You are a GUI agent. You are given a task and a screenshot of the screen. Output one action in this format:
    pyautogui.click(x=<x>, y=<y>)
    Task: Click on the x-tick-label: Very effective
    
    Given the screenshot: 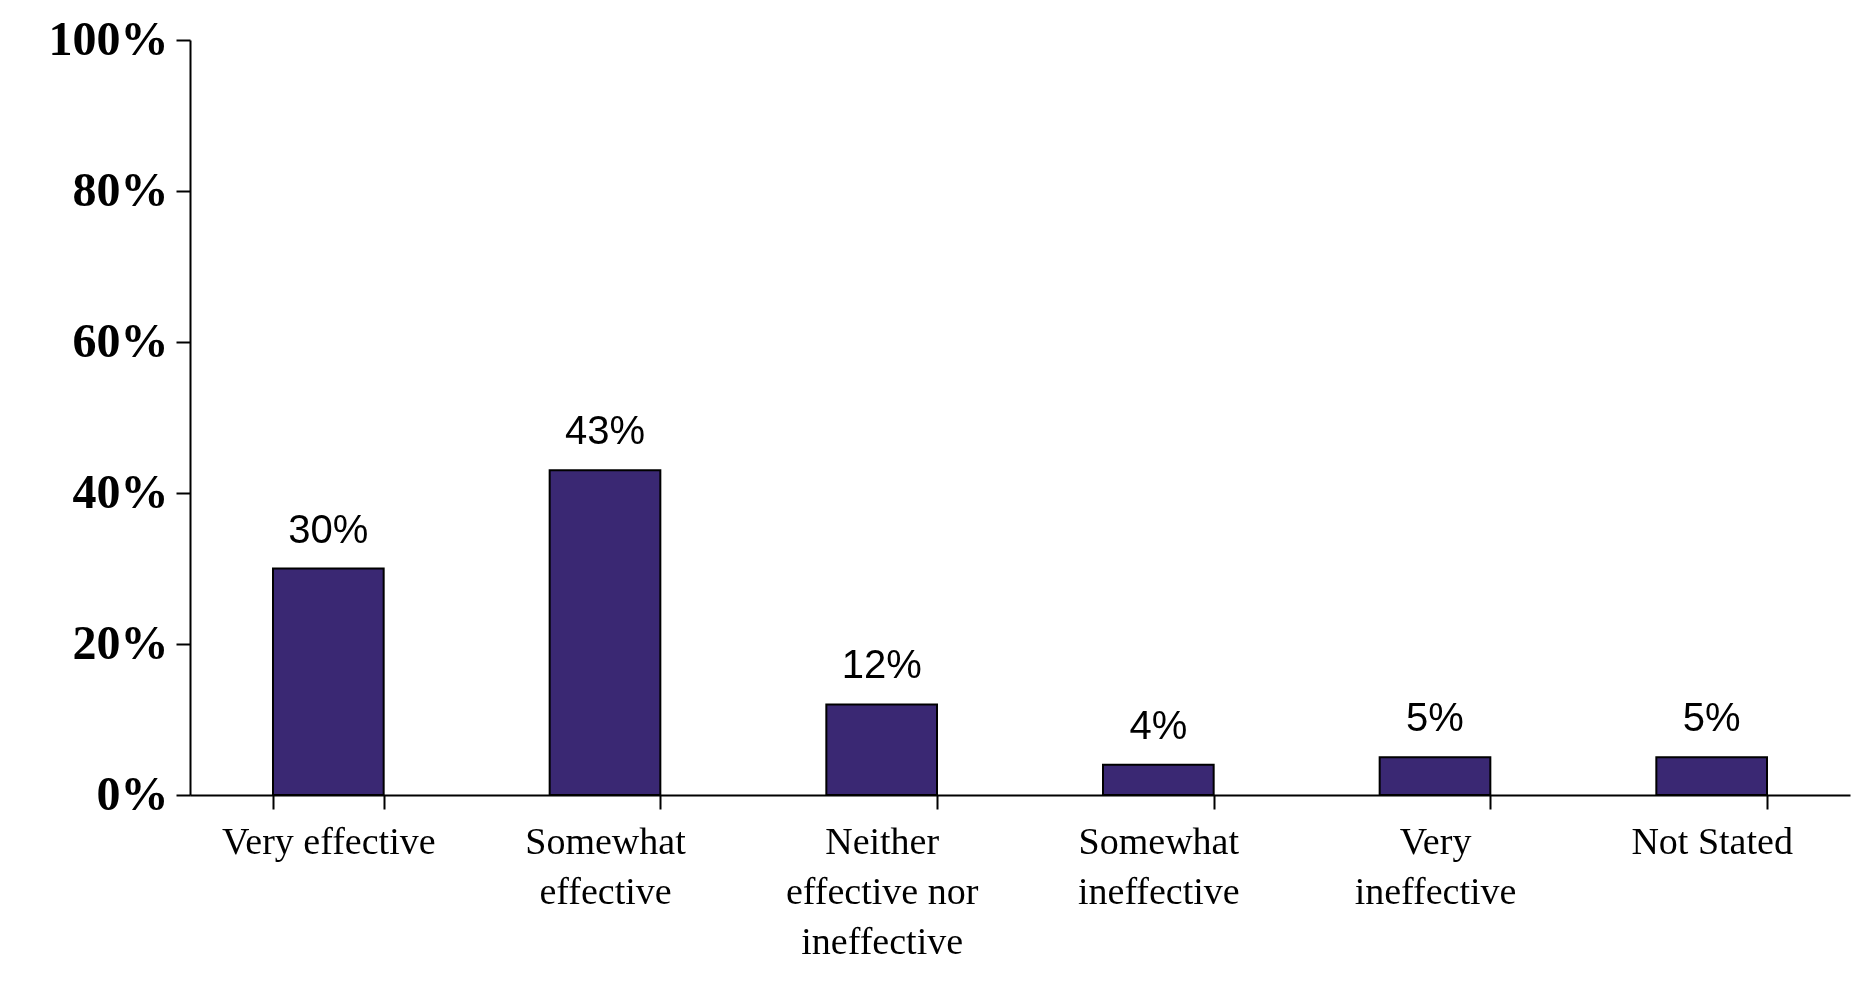 What is the action you would take?
    pyautogui.click(x=329, y=840)
    